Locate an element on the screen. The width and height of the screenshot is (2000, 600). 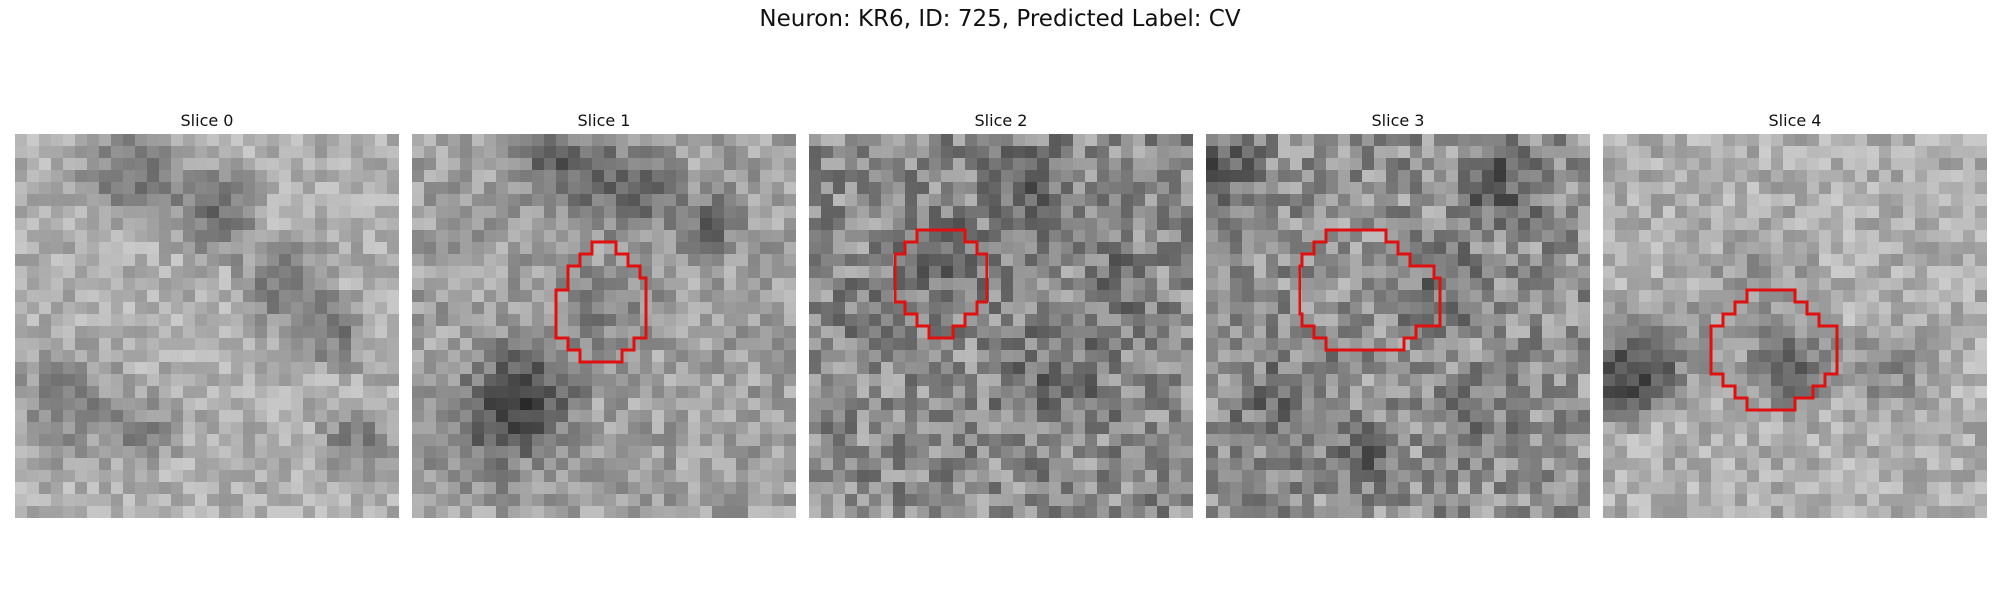
slice-title: Slice 2 is located at coordinates (1001, 120).